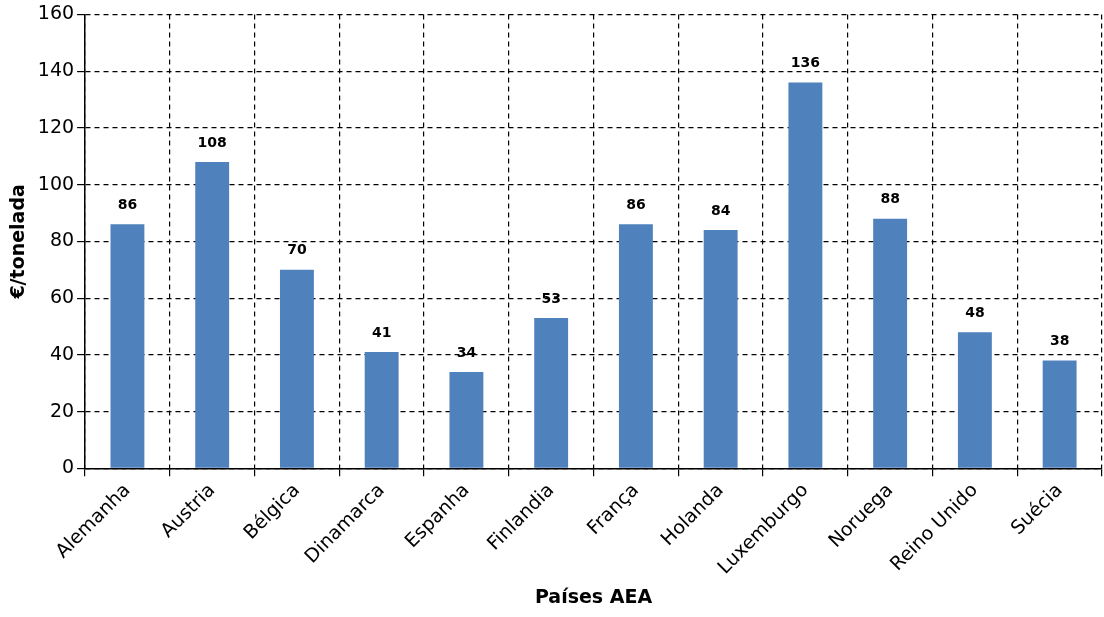 The width and height of the screenshot is (1104, 617). What do you see at coordinates (62, 239) in the screenshot?
I see `y-tick-label: 80` at bounding box center [62, 239].